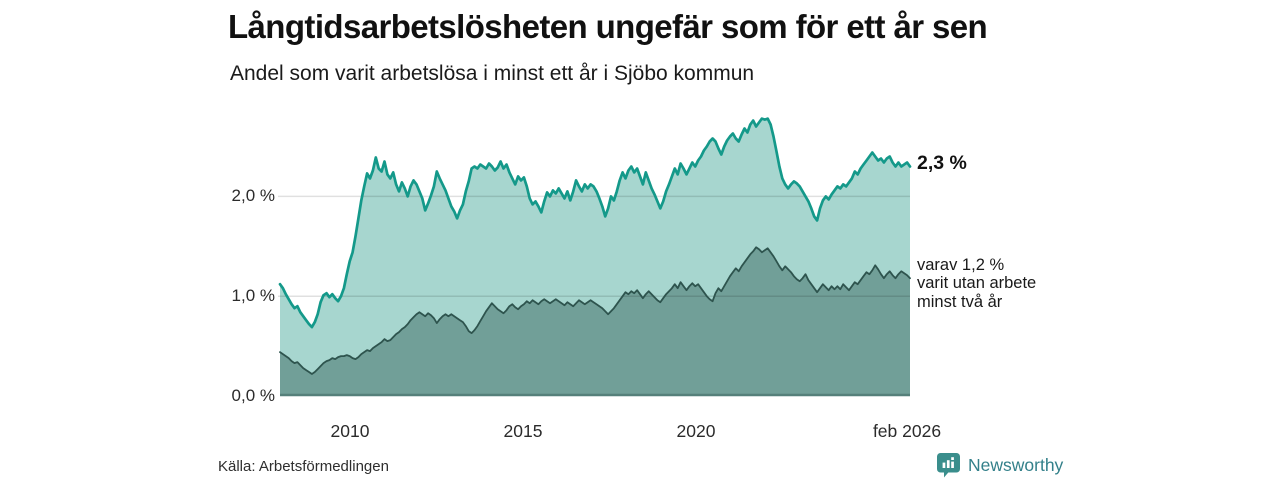  I want to click on x-axis-tick-2010: 2010, so click(350, 431).